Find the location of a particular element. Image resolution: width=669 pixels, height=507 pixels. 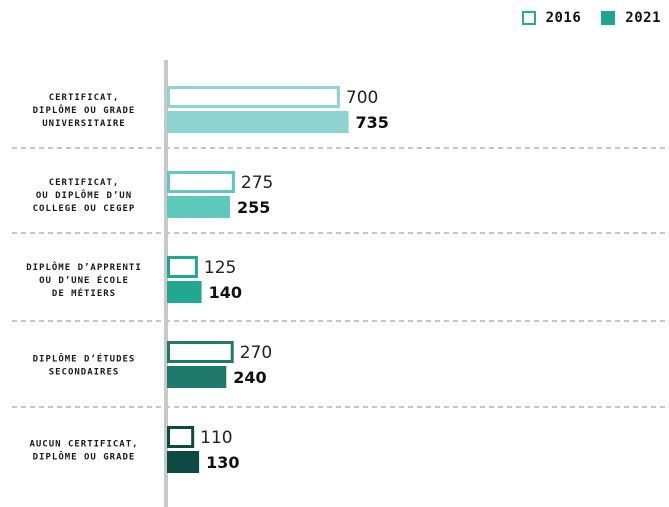

category-label: SECONDAIRES is located at coordinates (84, 373).